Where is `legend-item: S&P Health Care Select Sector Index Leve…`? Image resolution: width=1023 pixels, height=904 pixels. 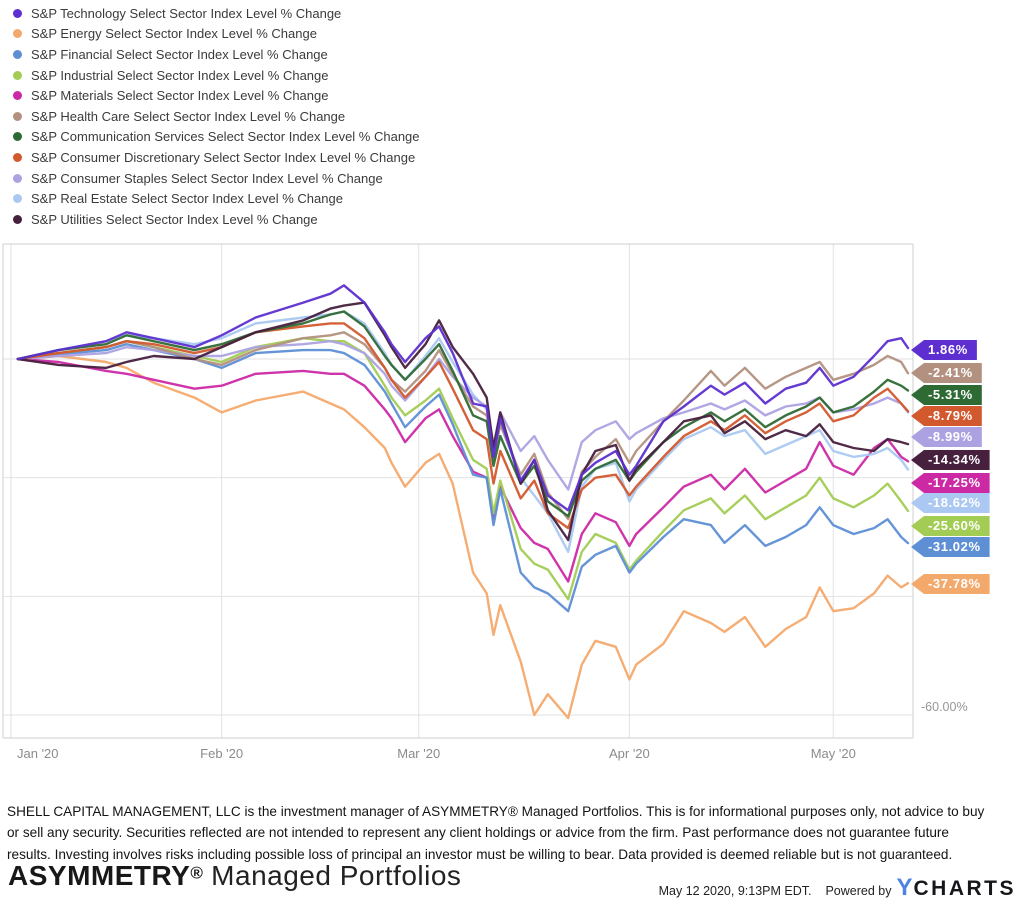
legend-item: S&P Health Care Select Sector Index Leve… is located at coordinates (216, 116).